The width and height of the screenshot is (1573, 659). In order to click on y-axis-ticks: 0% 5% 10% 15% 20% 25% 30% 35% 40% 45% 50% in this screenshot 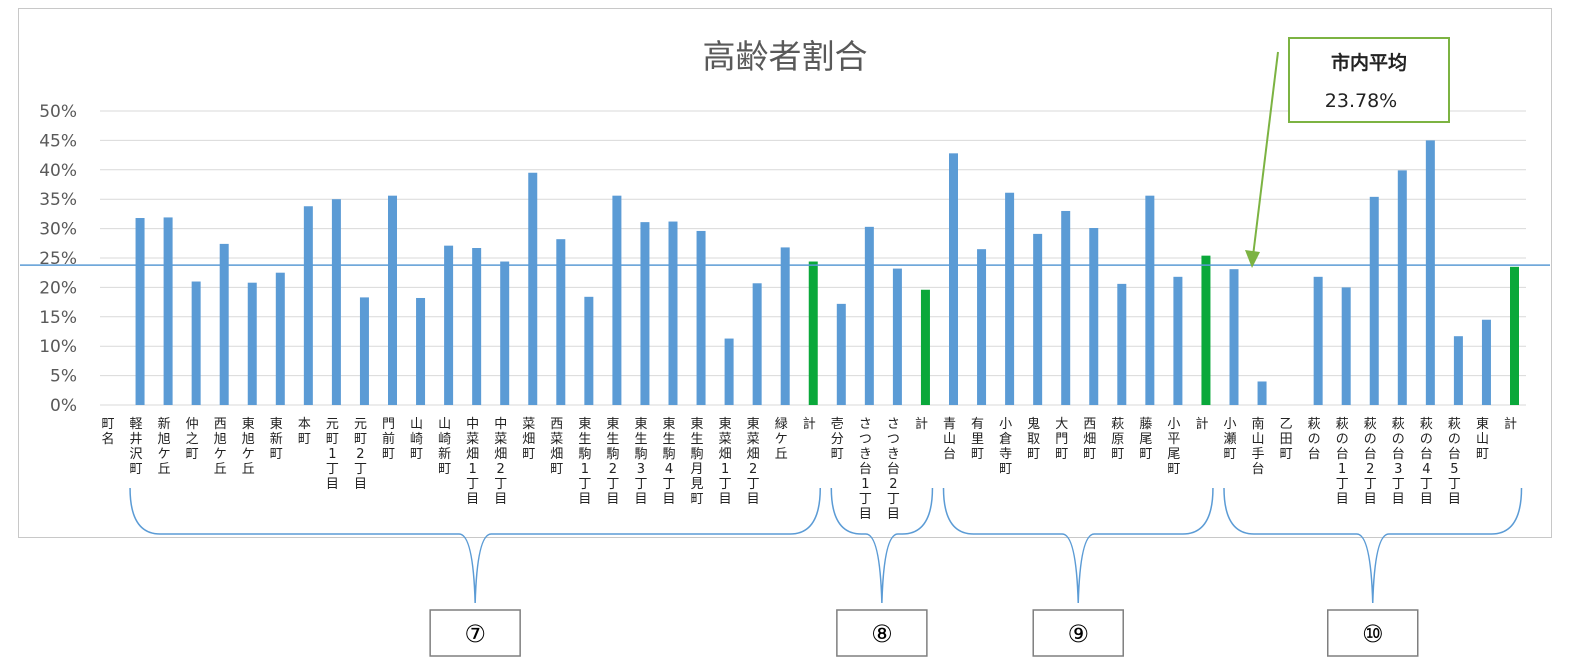, I will do `click(58, 259)`.